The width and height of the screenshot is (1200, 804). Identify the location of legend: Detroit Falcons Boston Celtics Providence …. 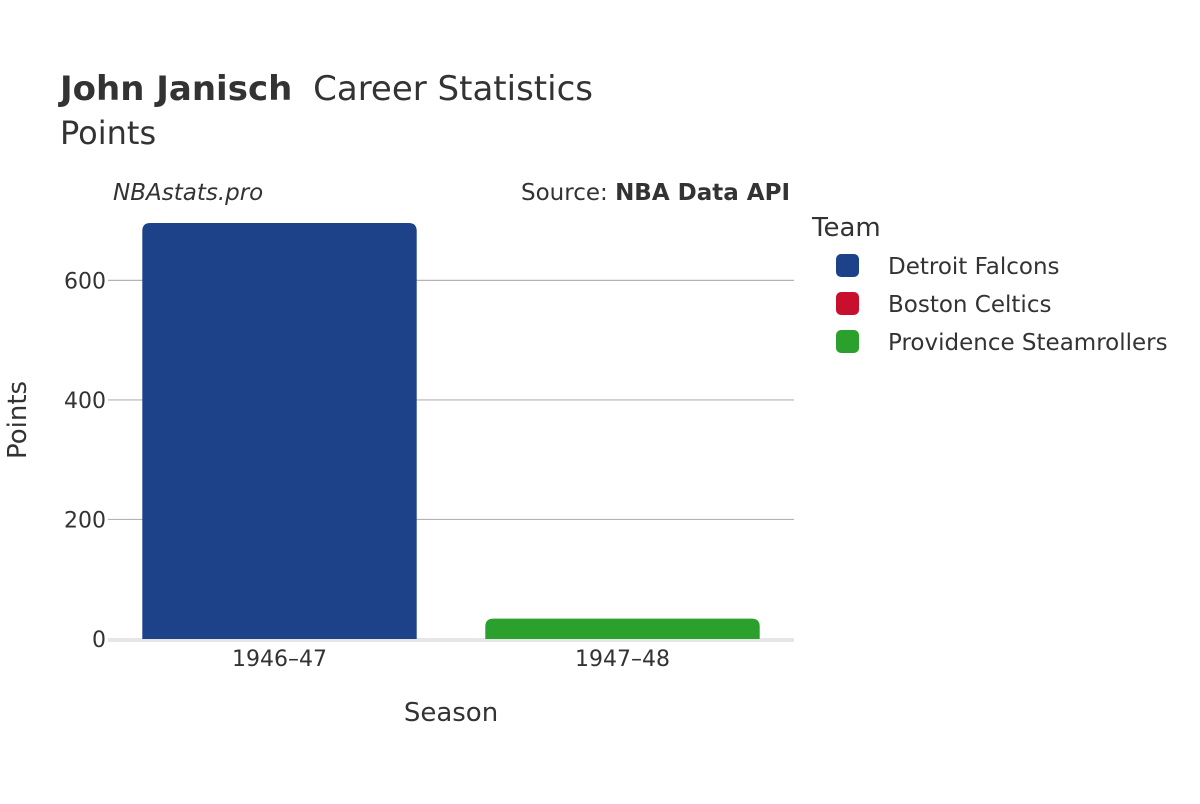
(1002, 305).